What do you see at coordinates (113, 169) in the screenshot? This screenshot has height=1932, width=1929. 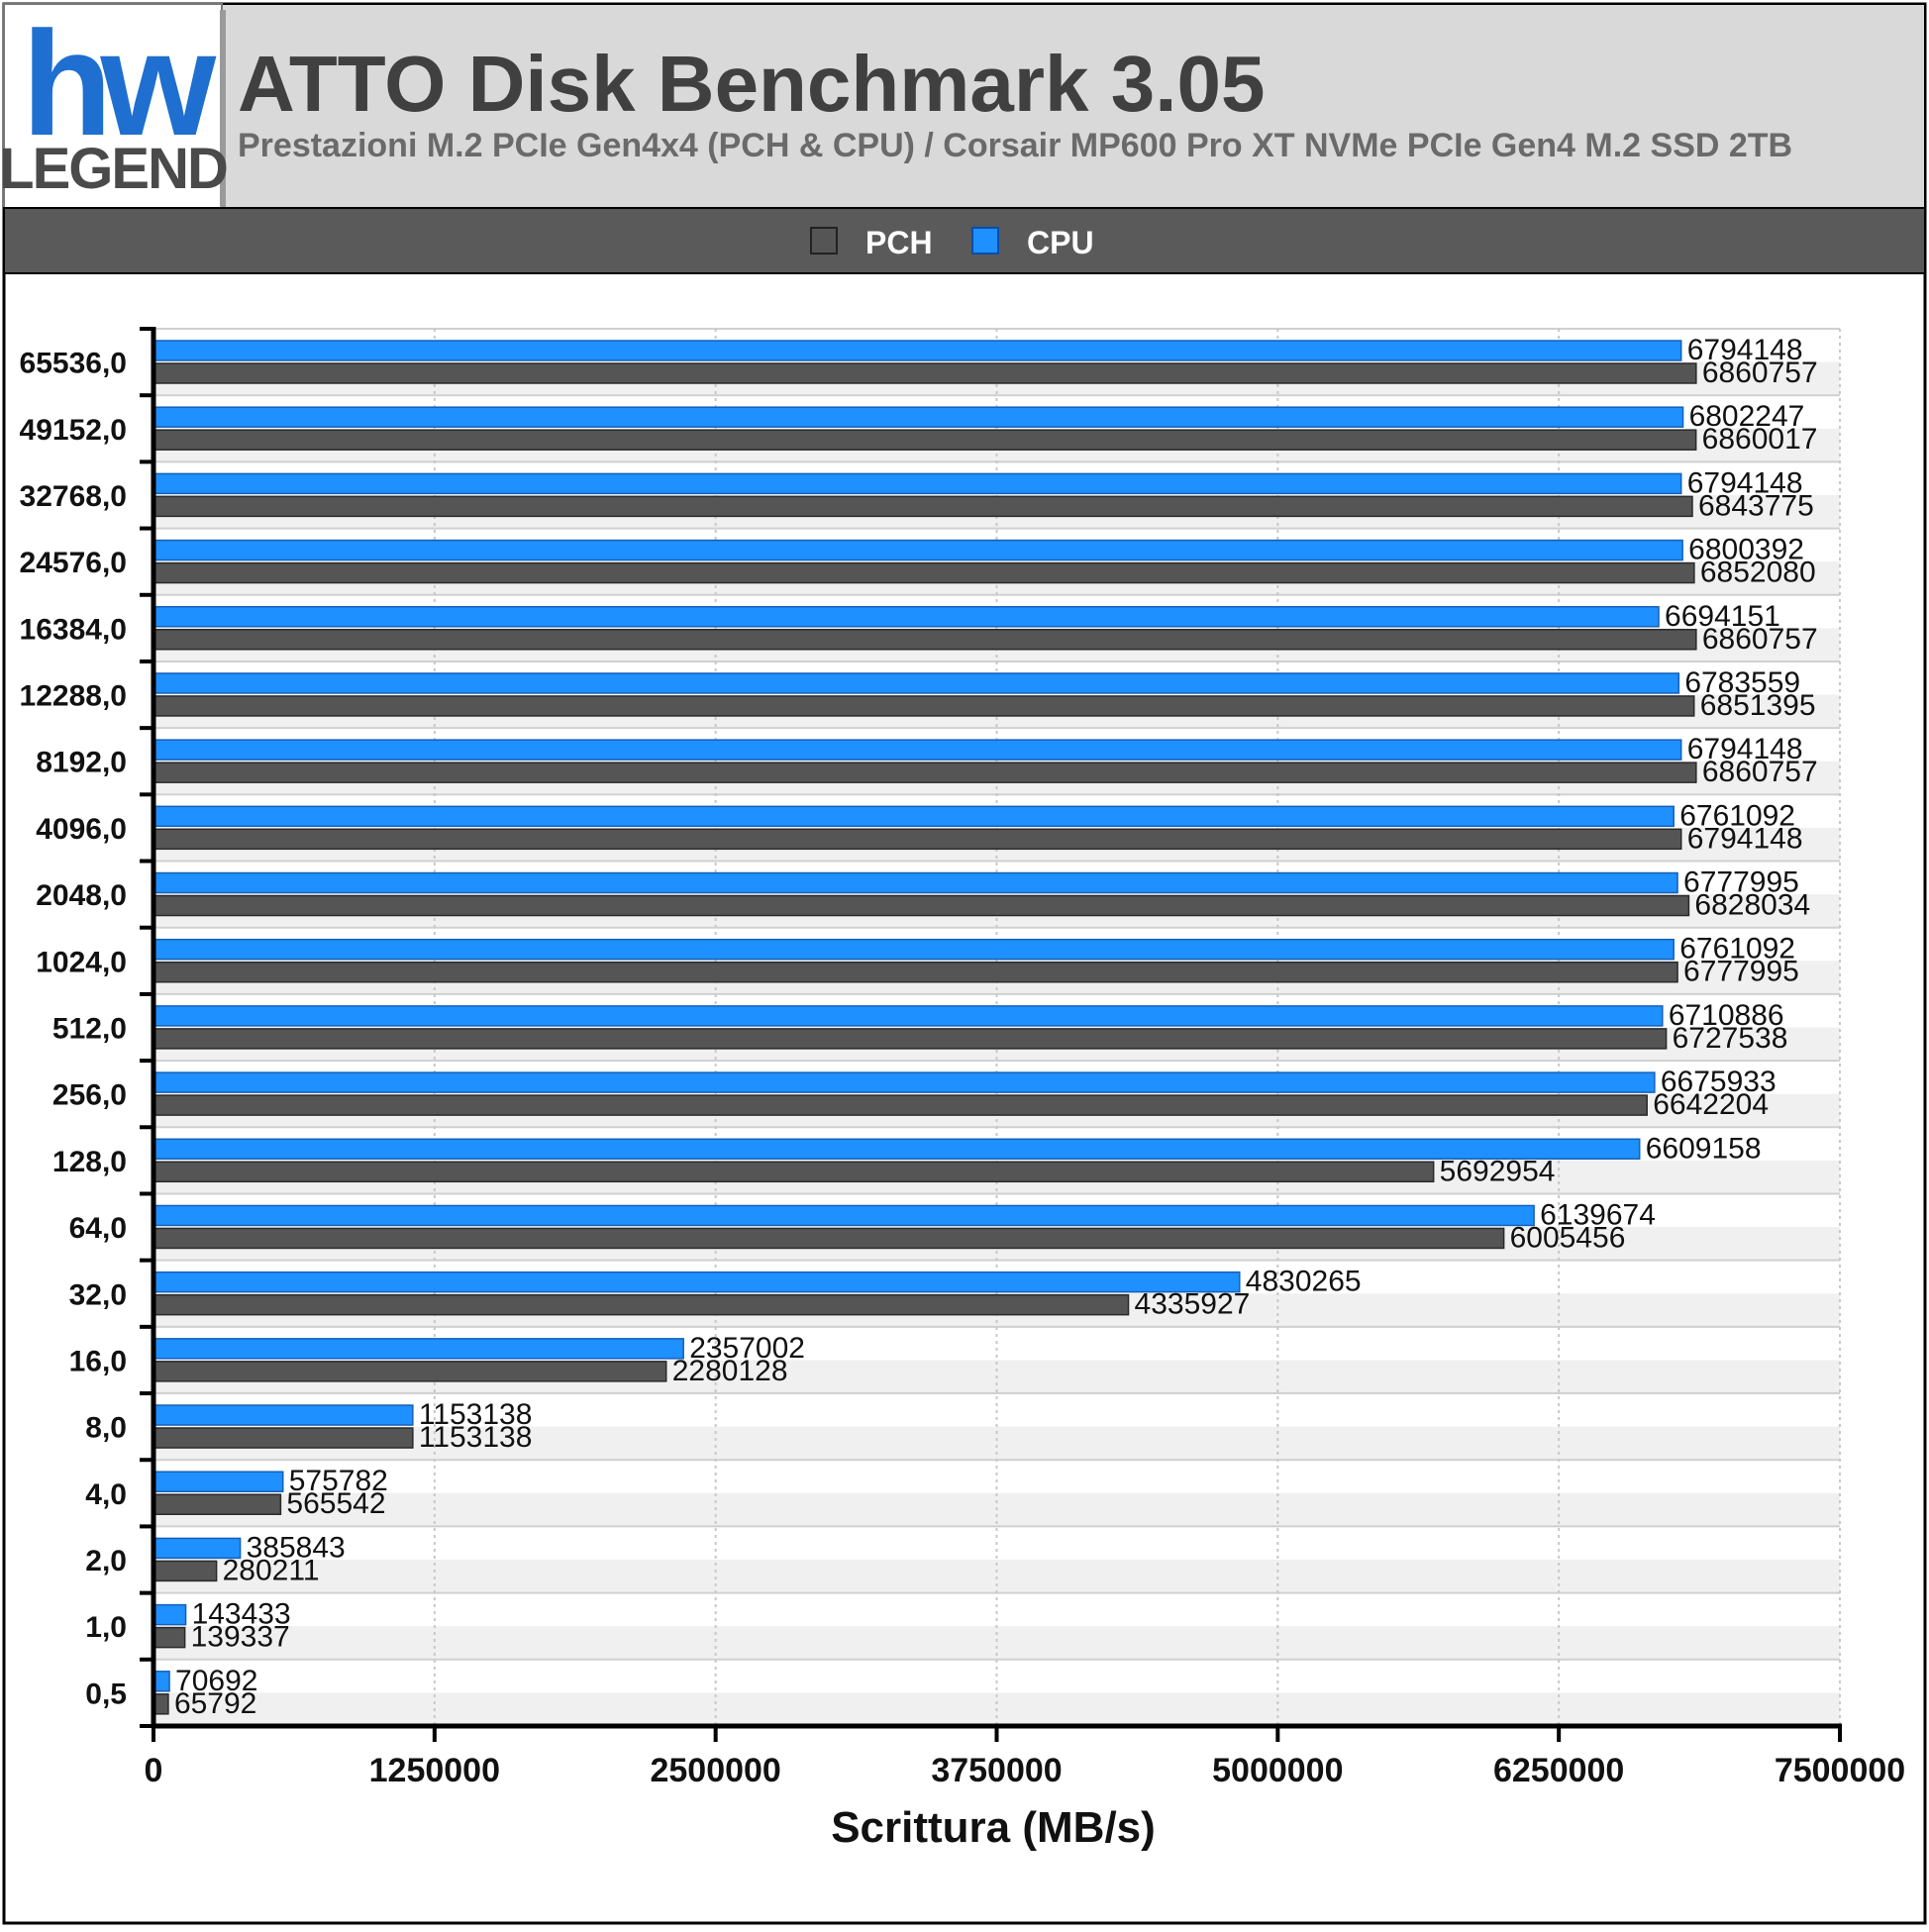 I see `logo-word: LEGEND` at bounding box center [113, 169].